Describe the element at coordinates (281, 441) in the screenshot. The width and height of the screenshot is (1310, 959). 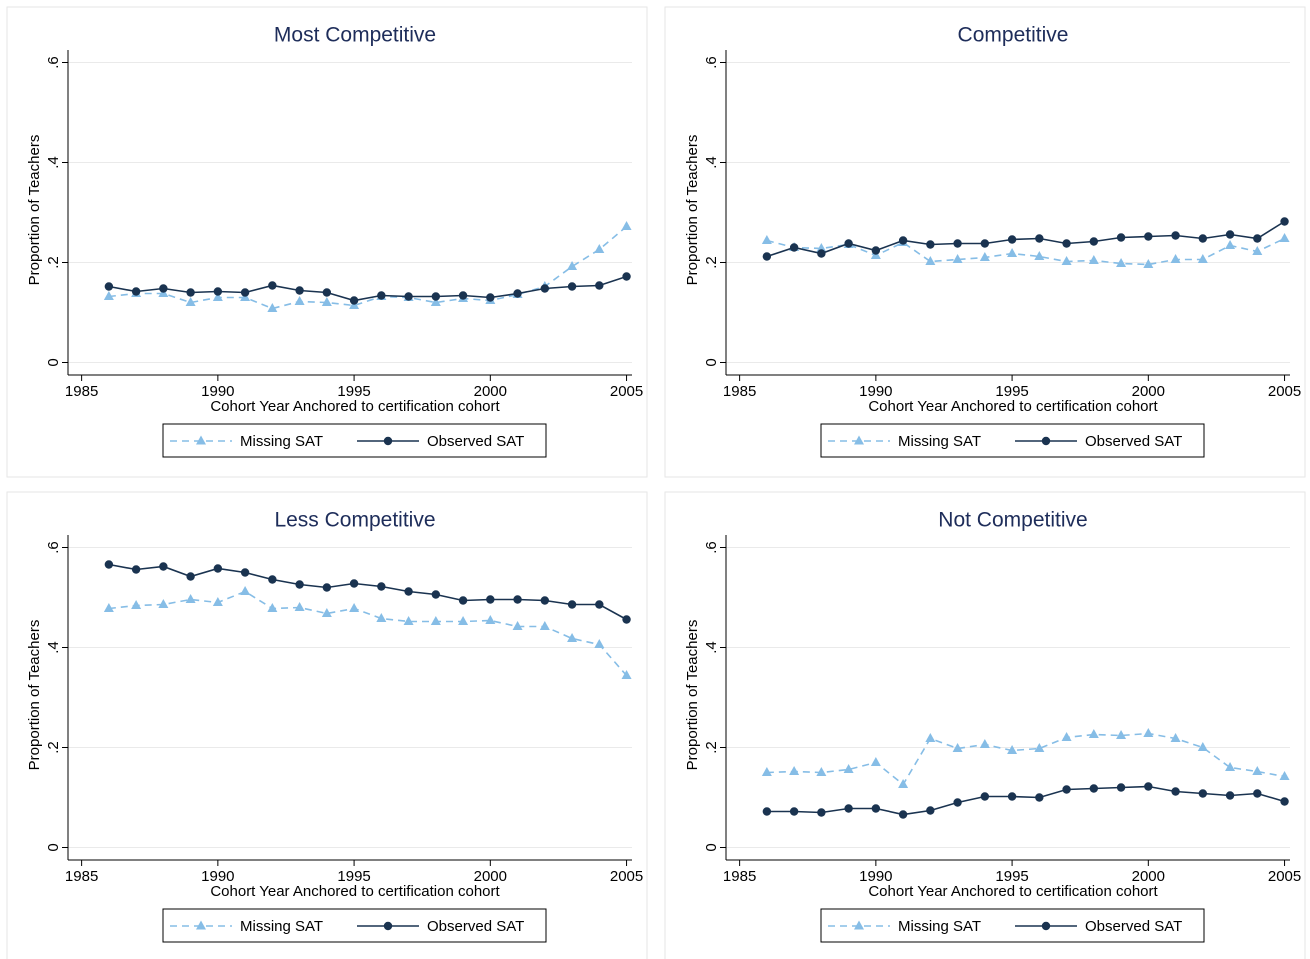
I see `legend-label: Missing SAT` at that location.